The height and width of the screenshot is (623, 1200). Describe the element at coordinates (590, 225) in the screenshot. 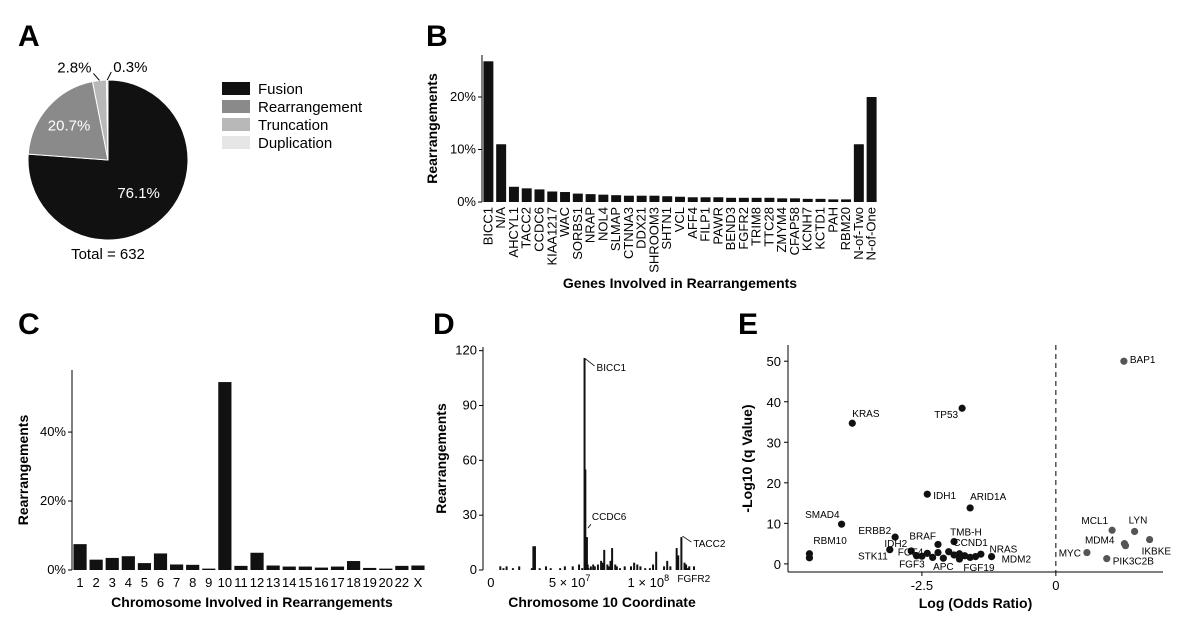

I see `x-tick-label: NRAP` at that location.